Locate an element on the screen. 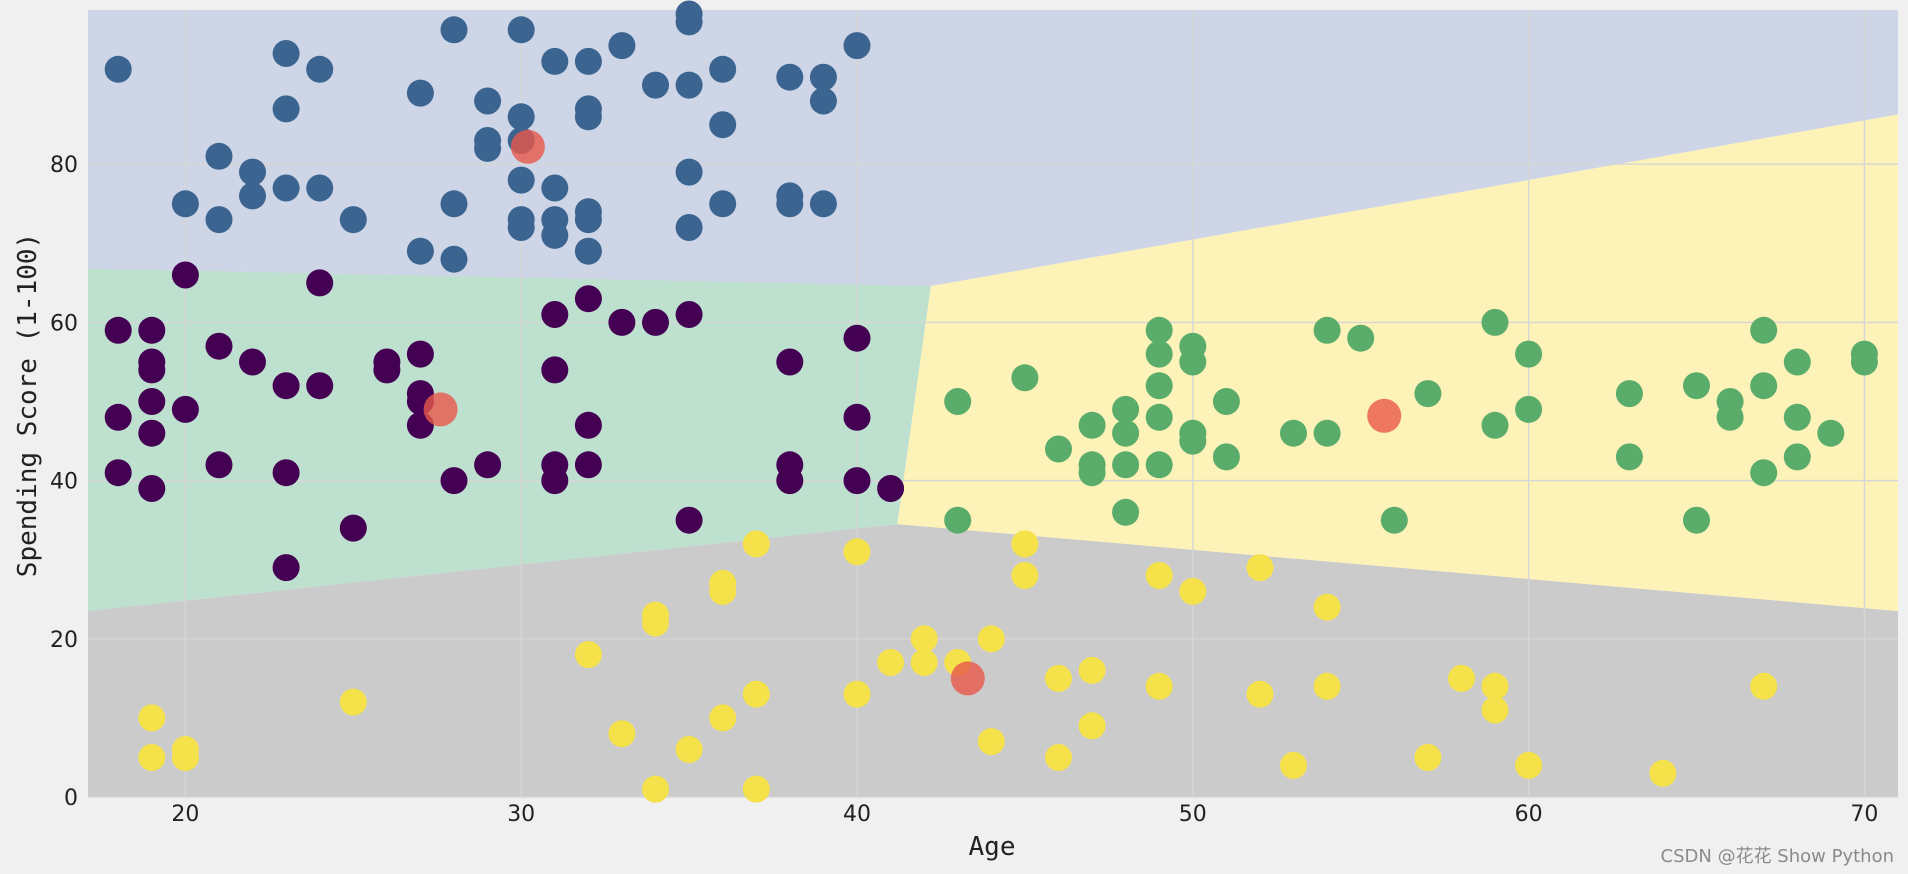  x-tick-label: 60 is located at coordinates (1529, 814).